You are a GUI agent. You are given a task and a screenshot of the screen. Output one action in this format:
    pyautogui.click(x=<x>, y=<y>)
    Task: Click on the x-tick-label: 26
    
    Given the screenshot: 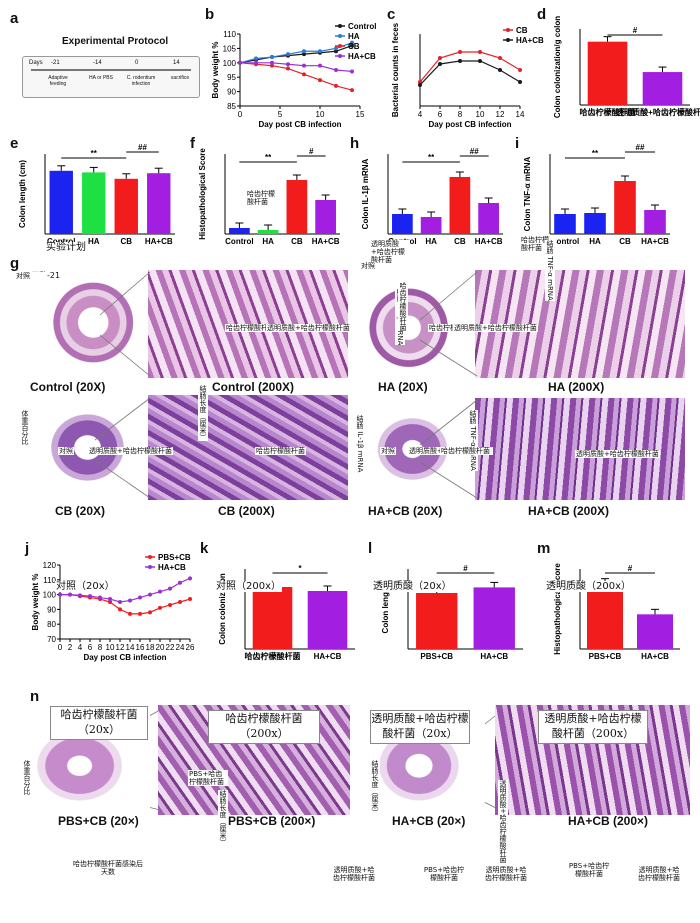 What is the action you would take?
    pyautogui.click(x=190, y=647)
    